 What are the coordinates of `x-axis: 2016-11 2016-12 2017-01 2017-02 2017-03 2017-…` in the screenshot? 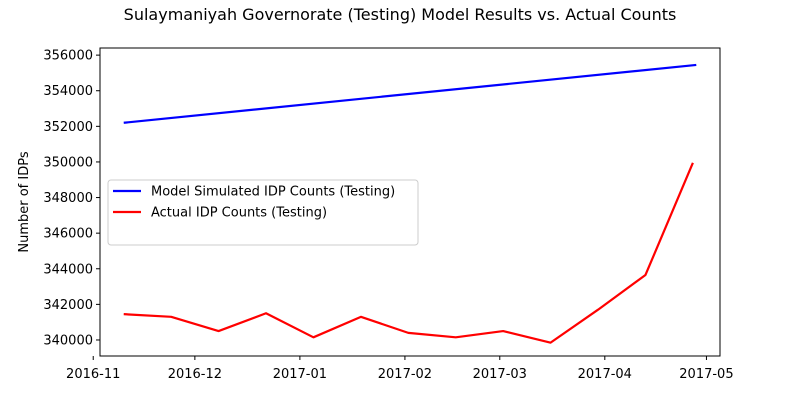 It's located at (400, 369).